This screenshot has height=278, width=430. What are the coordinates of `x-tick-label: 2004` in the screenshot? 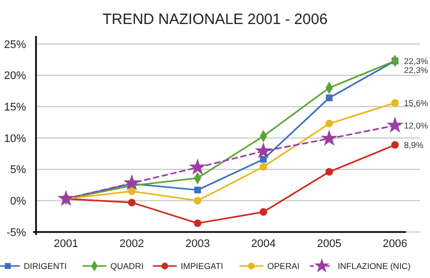 It's located at (263, 244).